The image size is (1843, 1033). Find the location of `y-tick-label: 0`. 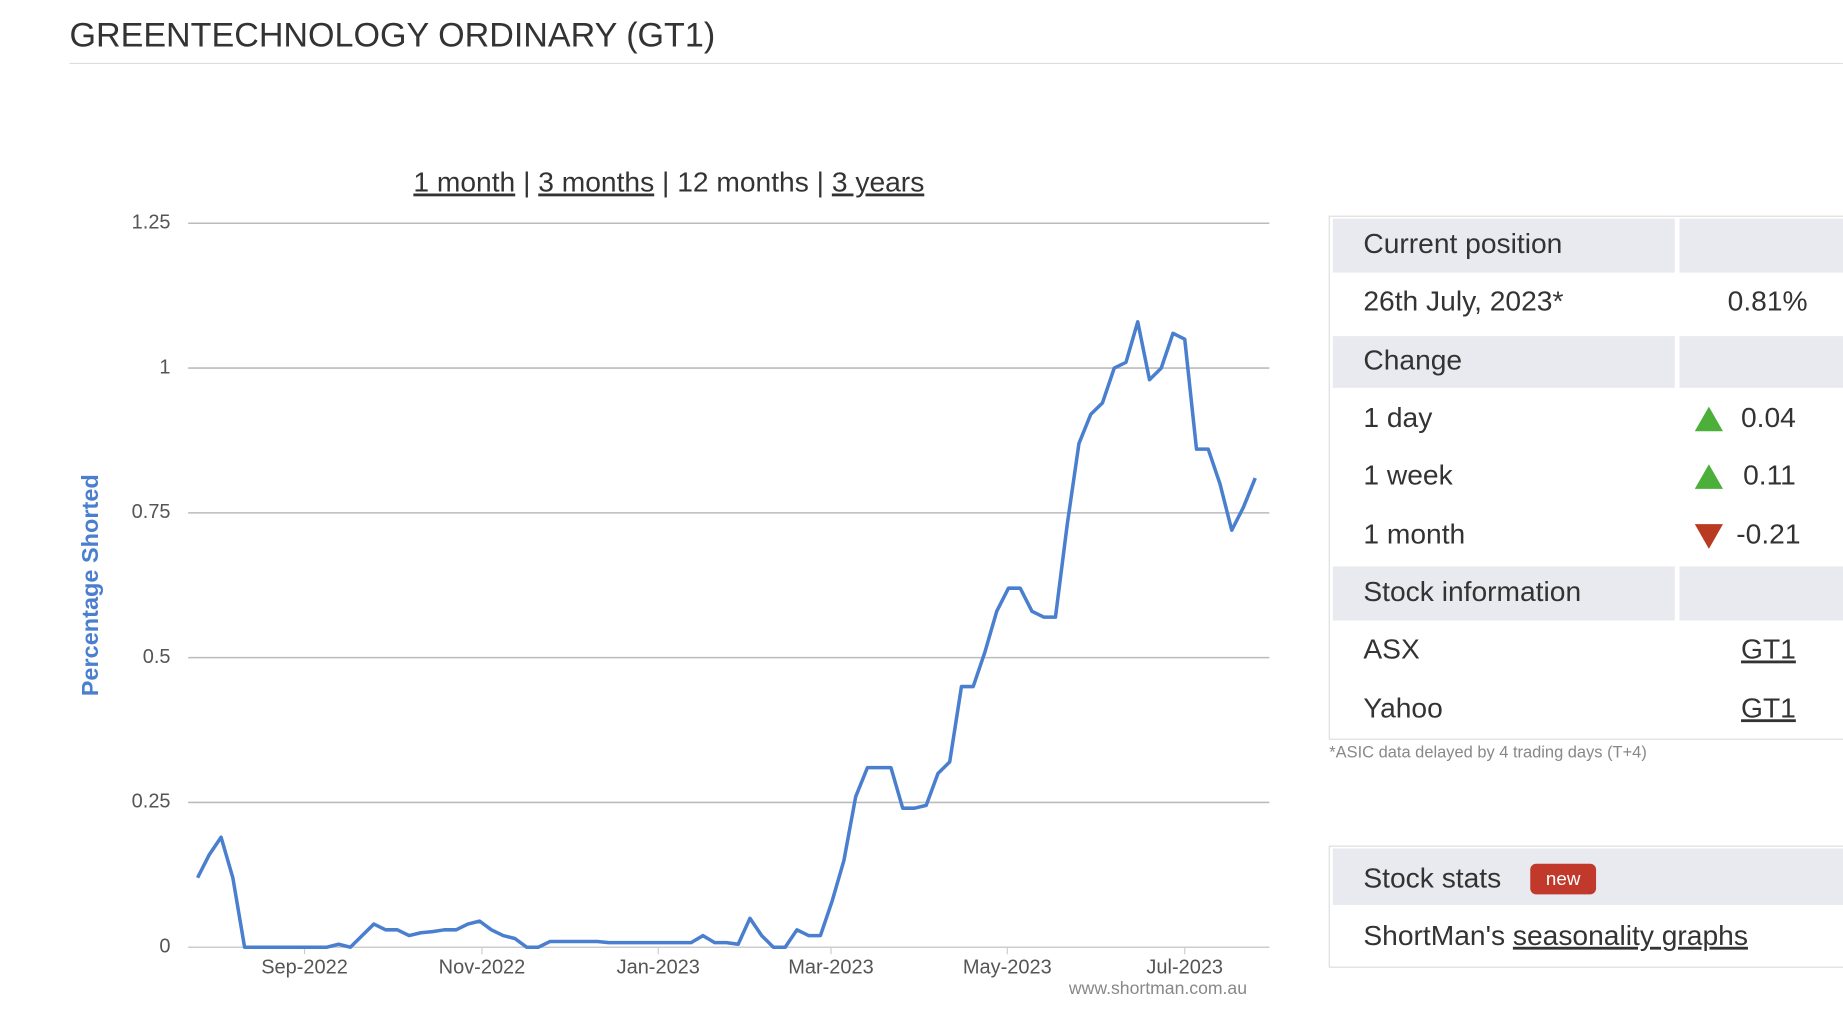

y-tick-label: 0 is located at coordinates (164, 946).